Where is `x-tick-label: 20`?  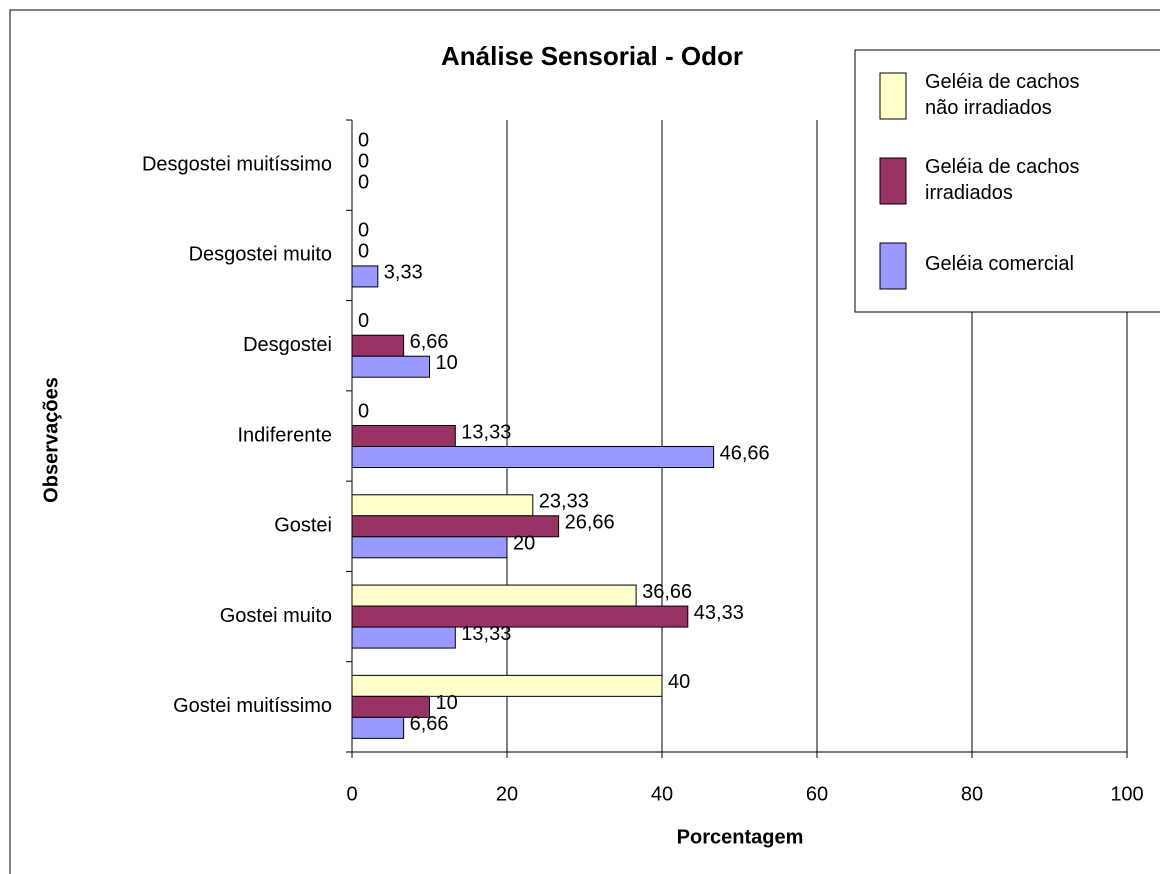
x-tick-label: 20 is located at coordinates (507, 794).